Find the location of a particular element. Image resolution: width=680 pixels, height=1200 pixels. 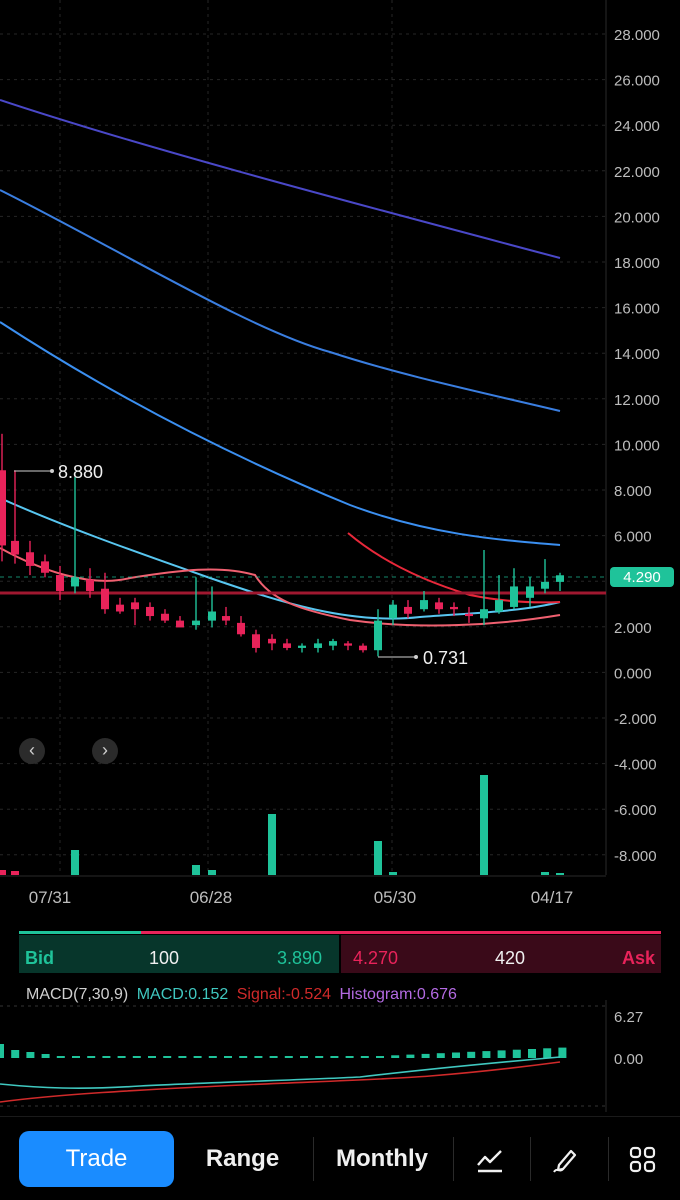

period-button: Monthly is located at coordinates (382, 1158).